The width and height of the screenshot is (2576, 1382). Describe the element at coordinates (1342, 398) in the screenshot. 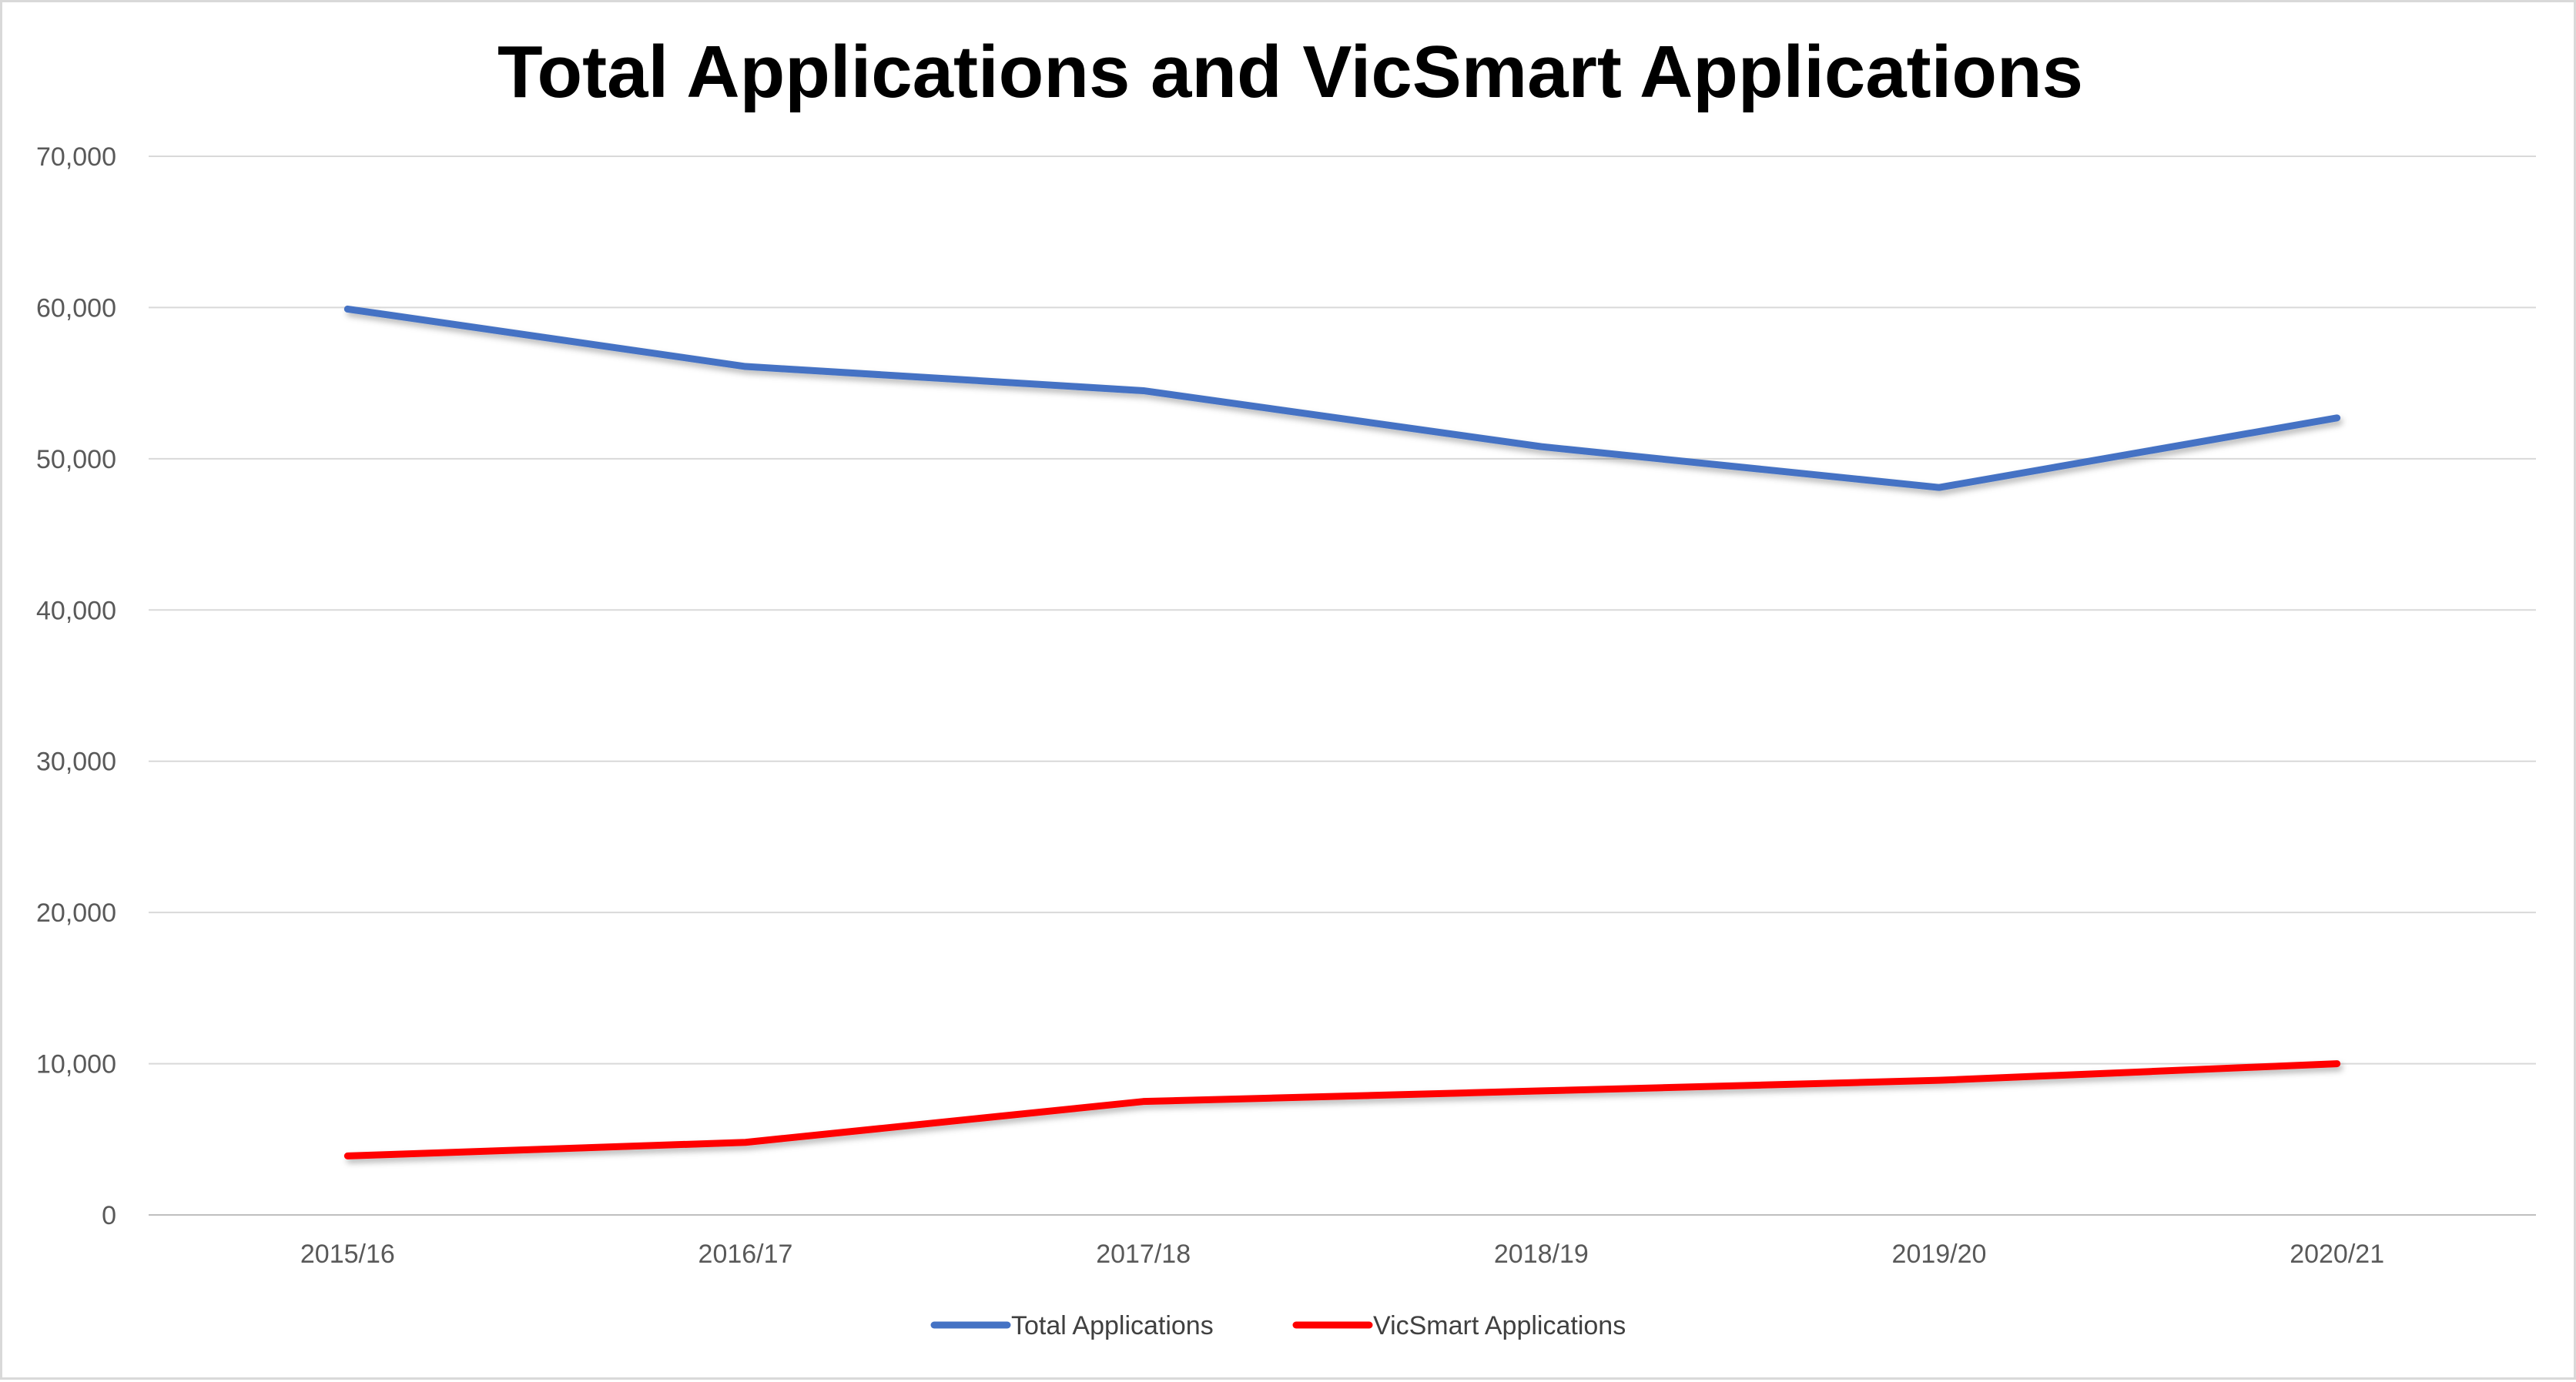

I see `series-line-total-applications` at that location.